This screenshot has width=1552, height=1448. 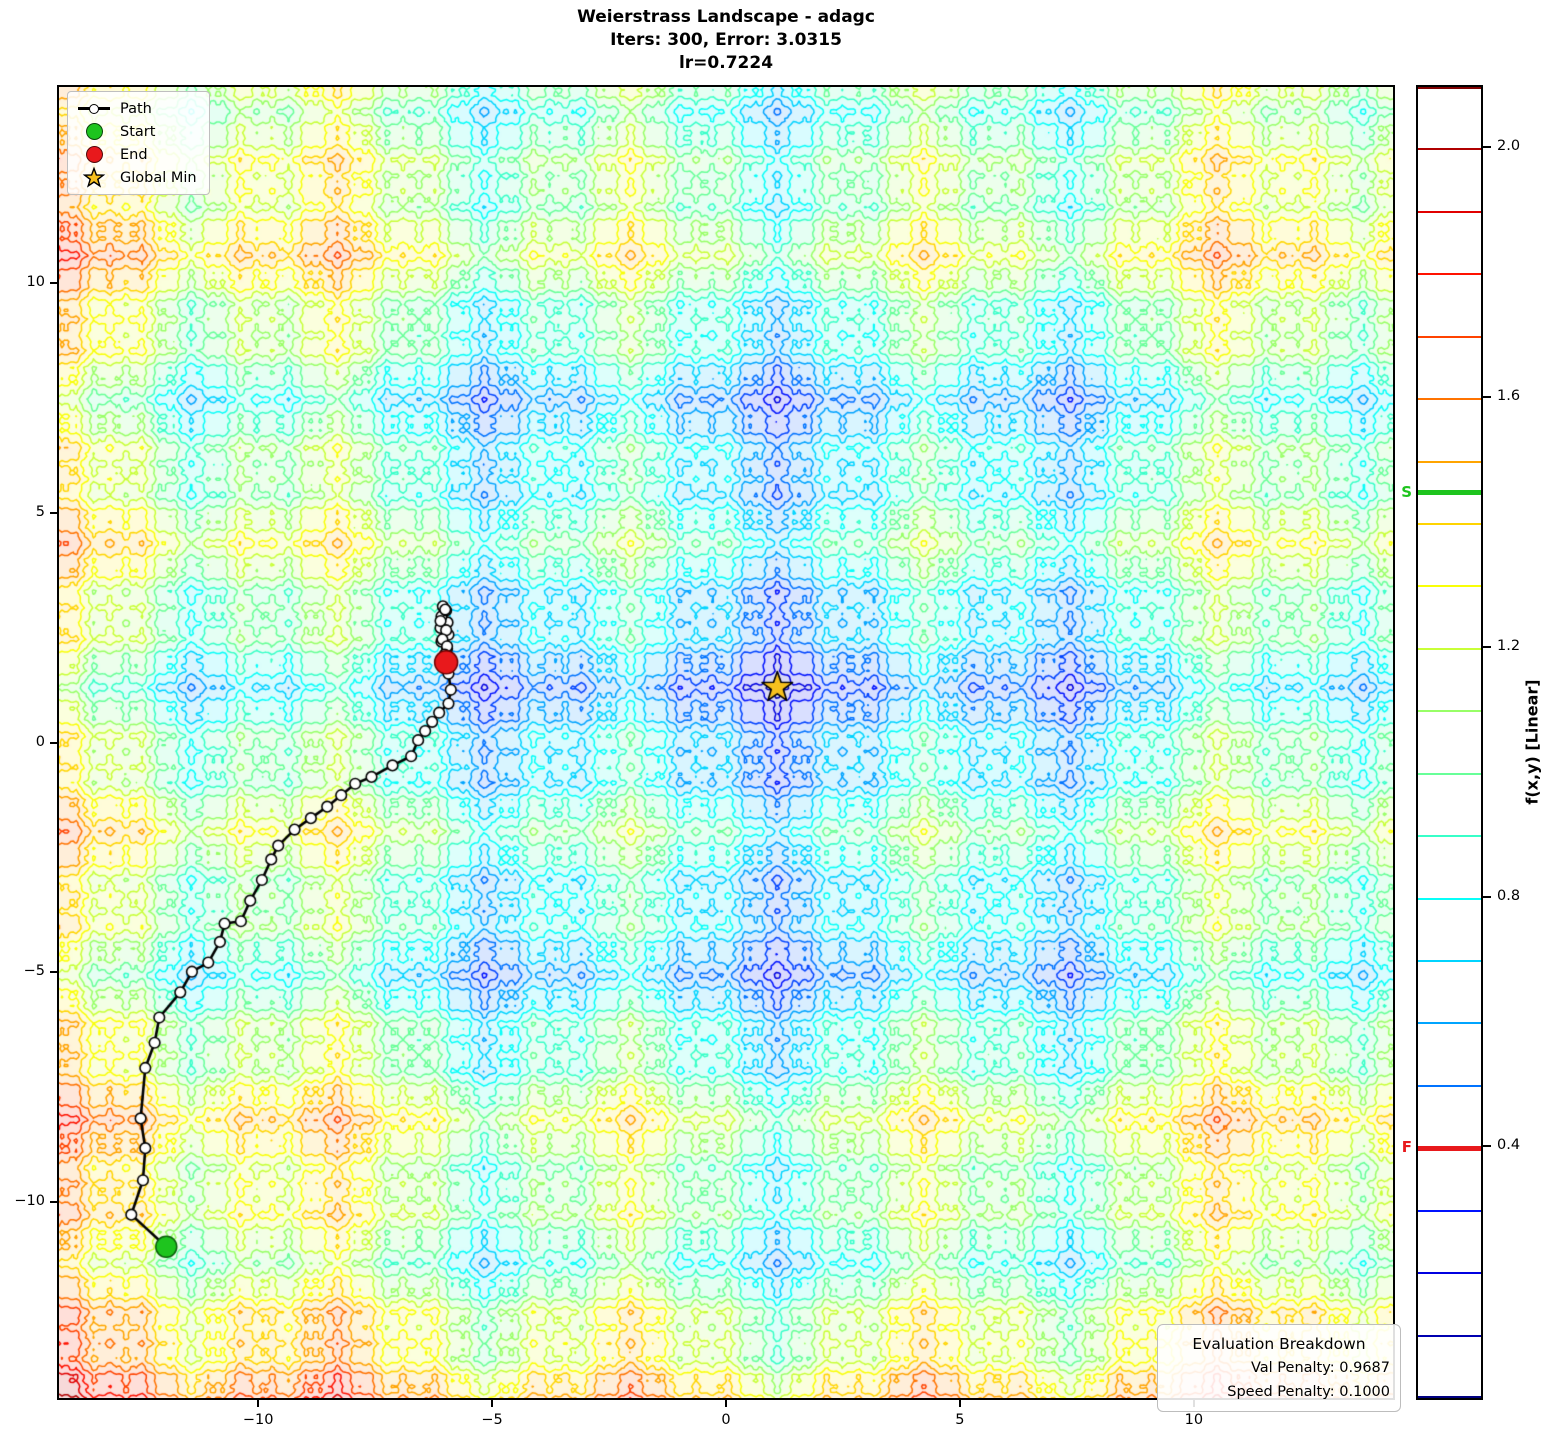 What do you see at coordinates (40, 511) in the screenshot?
I see `y-tick-label: 5` at bounding box center [40, 511].